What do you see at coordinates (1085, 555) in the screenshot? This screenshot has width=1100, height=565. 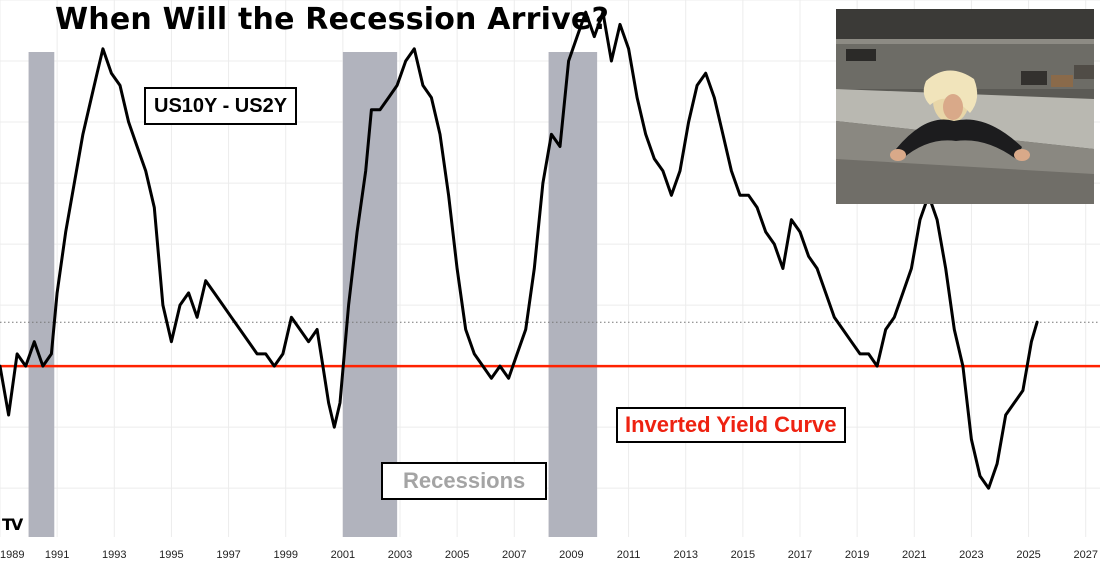 I see `x-tick-label-2027: 2027` at bounding box center [1085, 555].